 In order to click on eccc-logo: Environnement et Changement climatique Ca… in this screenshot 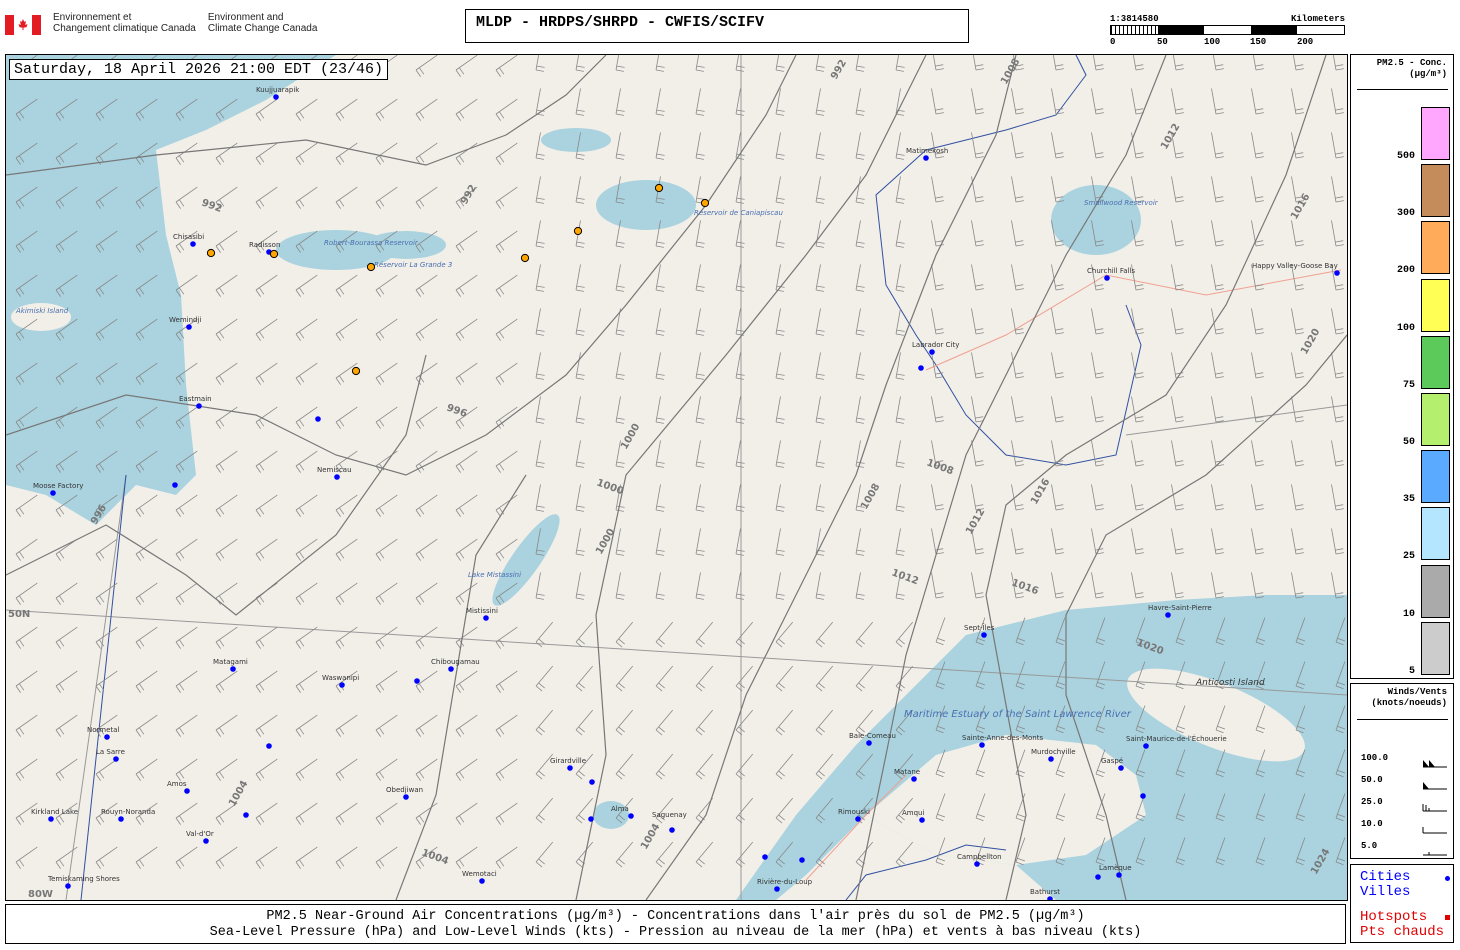, I will do `click(161, 23)`.